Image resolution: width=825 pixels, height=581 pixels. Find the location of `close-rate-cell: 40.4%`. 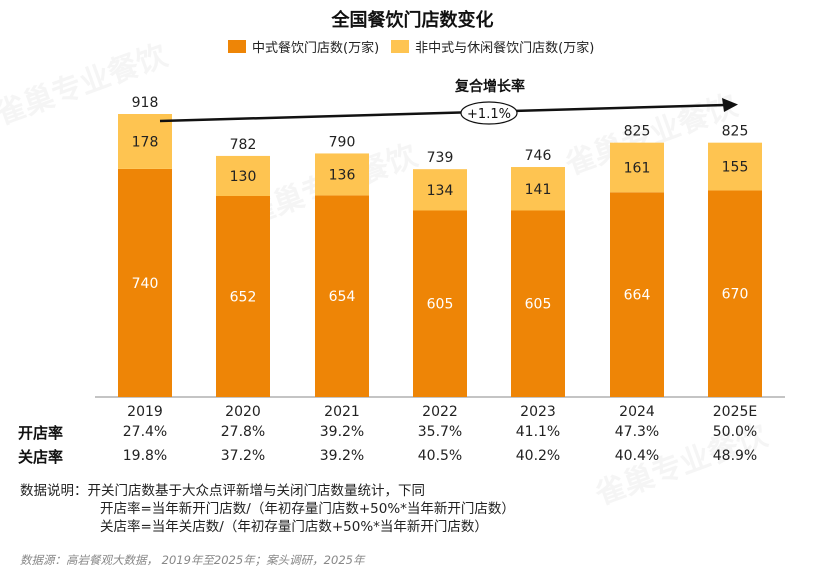

close-rate-cell: 40.4% is located at coordinates (637, 456).